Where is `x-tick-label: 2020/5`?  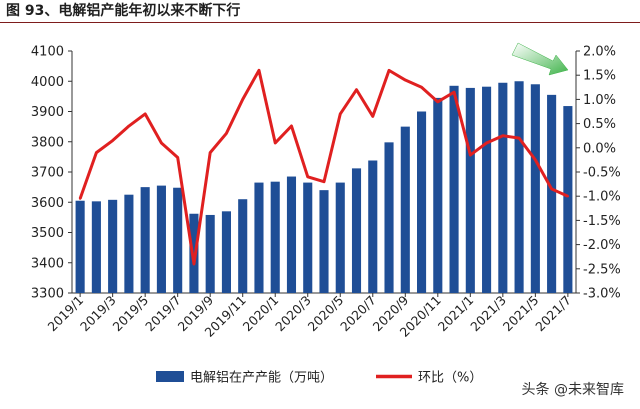 x-tick-label: 2020/5 is located at coordinates (326, 314).